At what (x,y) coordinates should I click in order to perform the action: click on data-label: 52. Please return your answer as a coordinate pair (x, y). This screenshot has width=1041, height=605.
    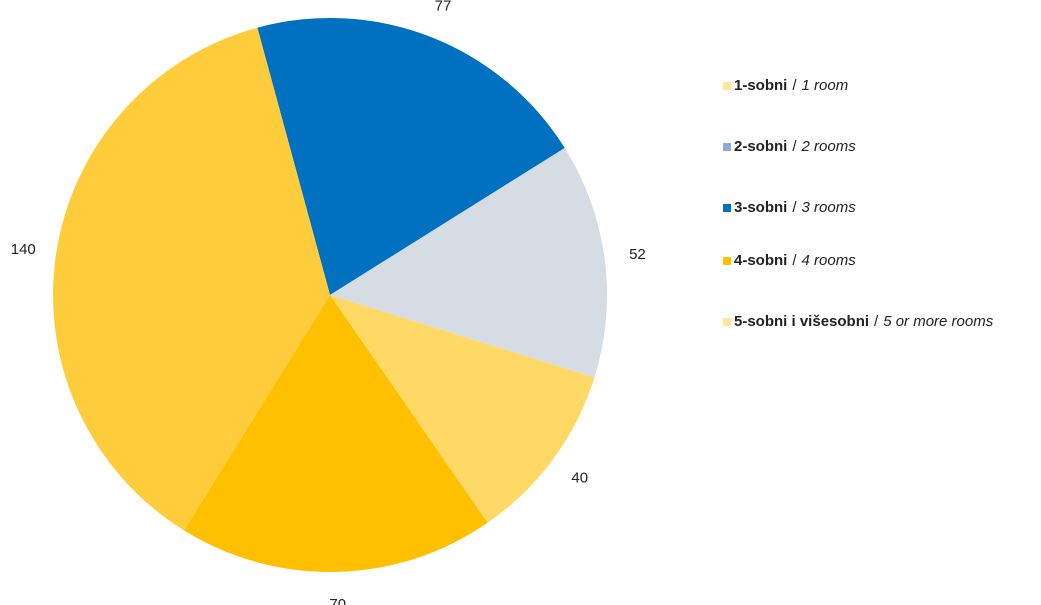
    Looking at the image, I should click on (637, 254).